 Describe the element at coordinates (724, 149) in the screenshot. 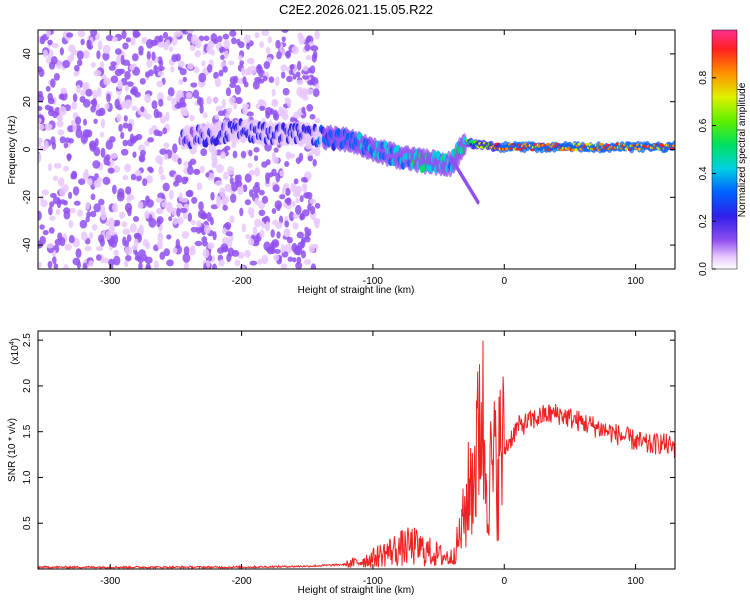

I see `colorbar-gradient` at that location.